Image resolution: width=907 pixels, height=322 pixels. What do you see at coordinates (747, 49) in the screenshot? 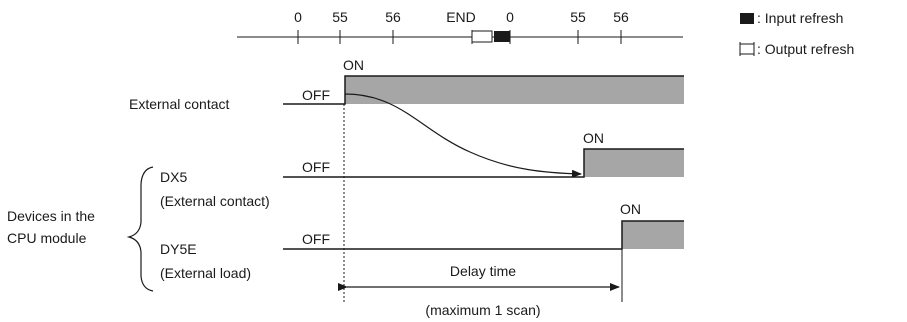
I see `output-refresh-legend-icon` at bounding box center [747, 49].